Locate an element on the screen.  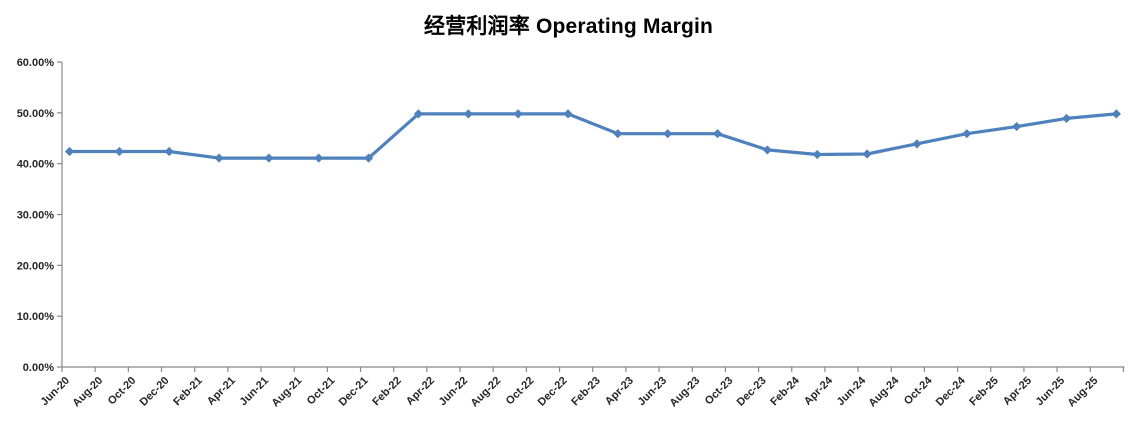
x-tick-label: Jun-20 is located at coordinates (56, 392).